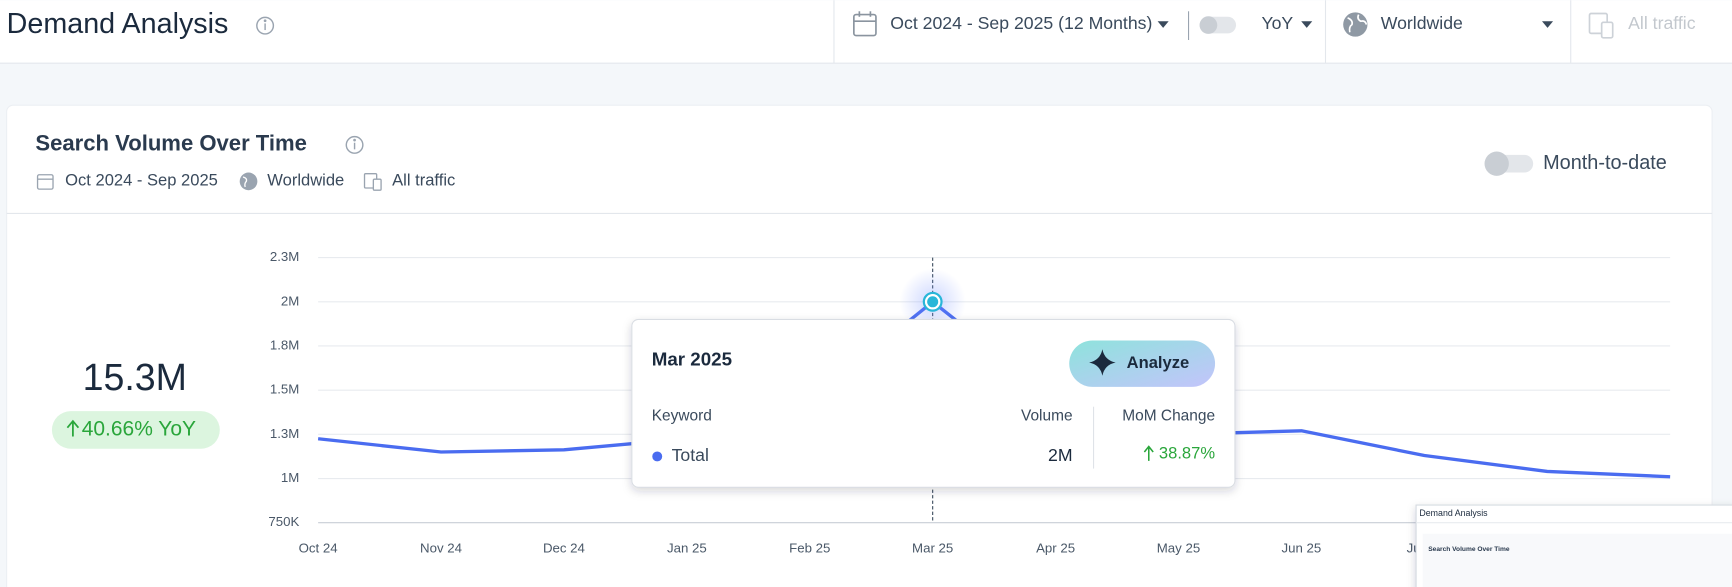 The image size is (1732, 587). I want to click on card-region: Worldwide, so click(305, 180).